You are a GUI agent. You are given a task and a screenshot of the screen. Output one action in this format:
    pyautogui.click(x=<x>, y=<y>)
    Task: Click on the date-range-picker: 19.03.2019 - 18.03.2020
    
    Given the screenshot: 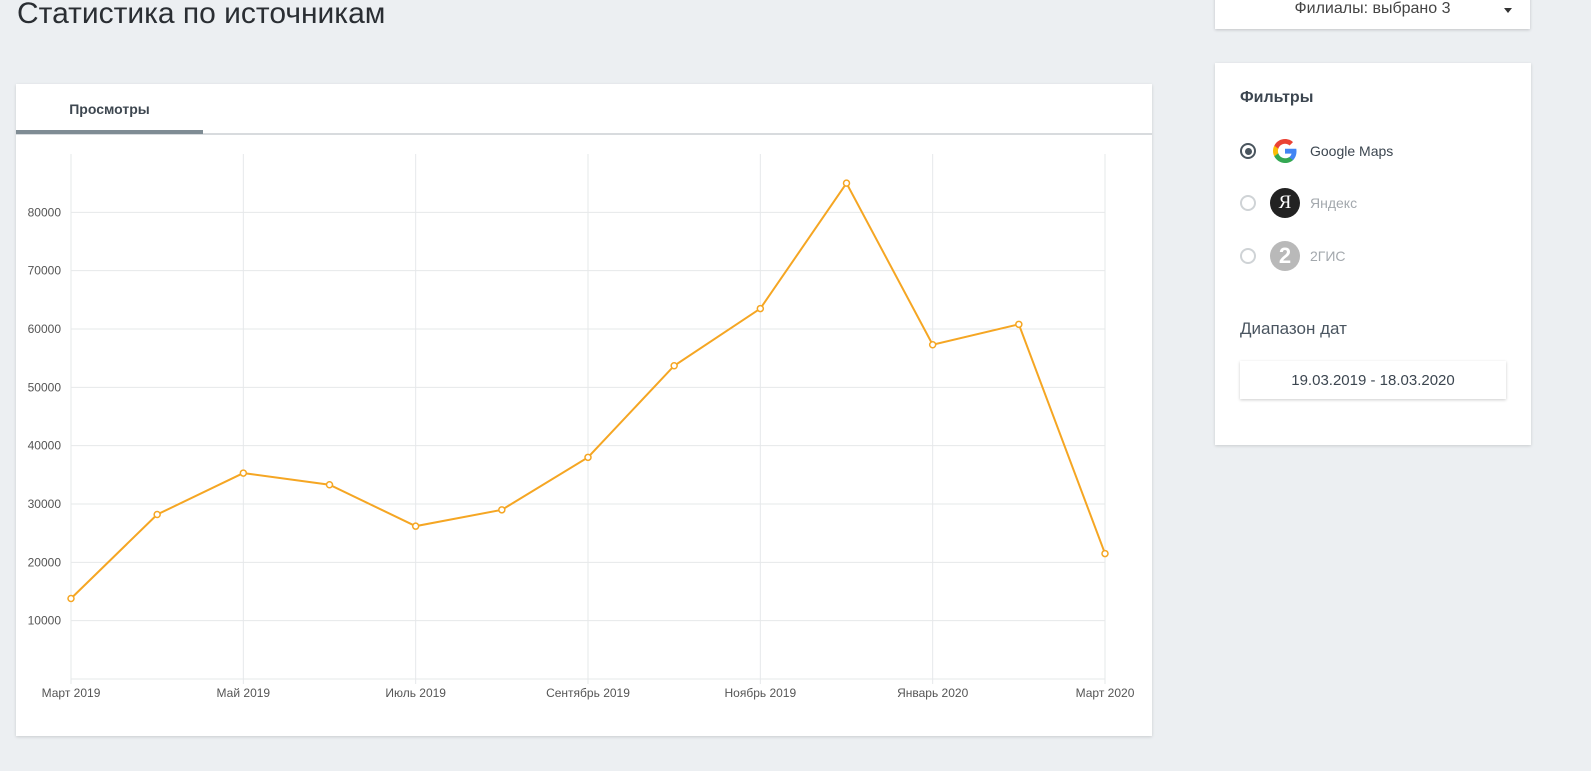 What is the action you would take?
    pyautogui.click(x=1373, y=380)
    